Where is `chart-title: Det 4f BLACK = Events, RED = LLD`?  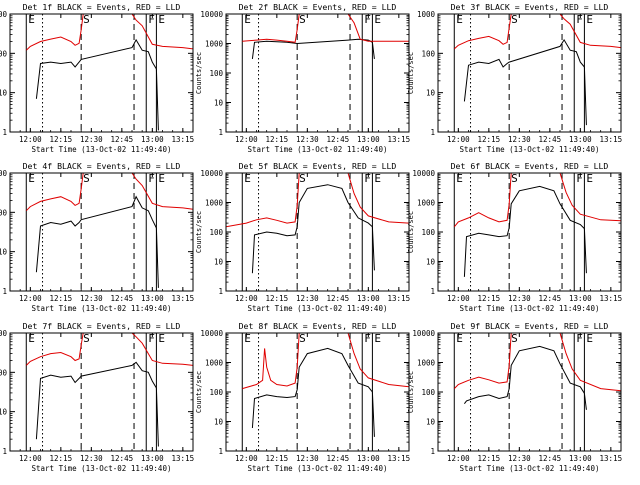
chart-title: Det 4f BLACK = Events, RED = LLD is located at coordinates (102, 166).